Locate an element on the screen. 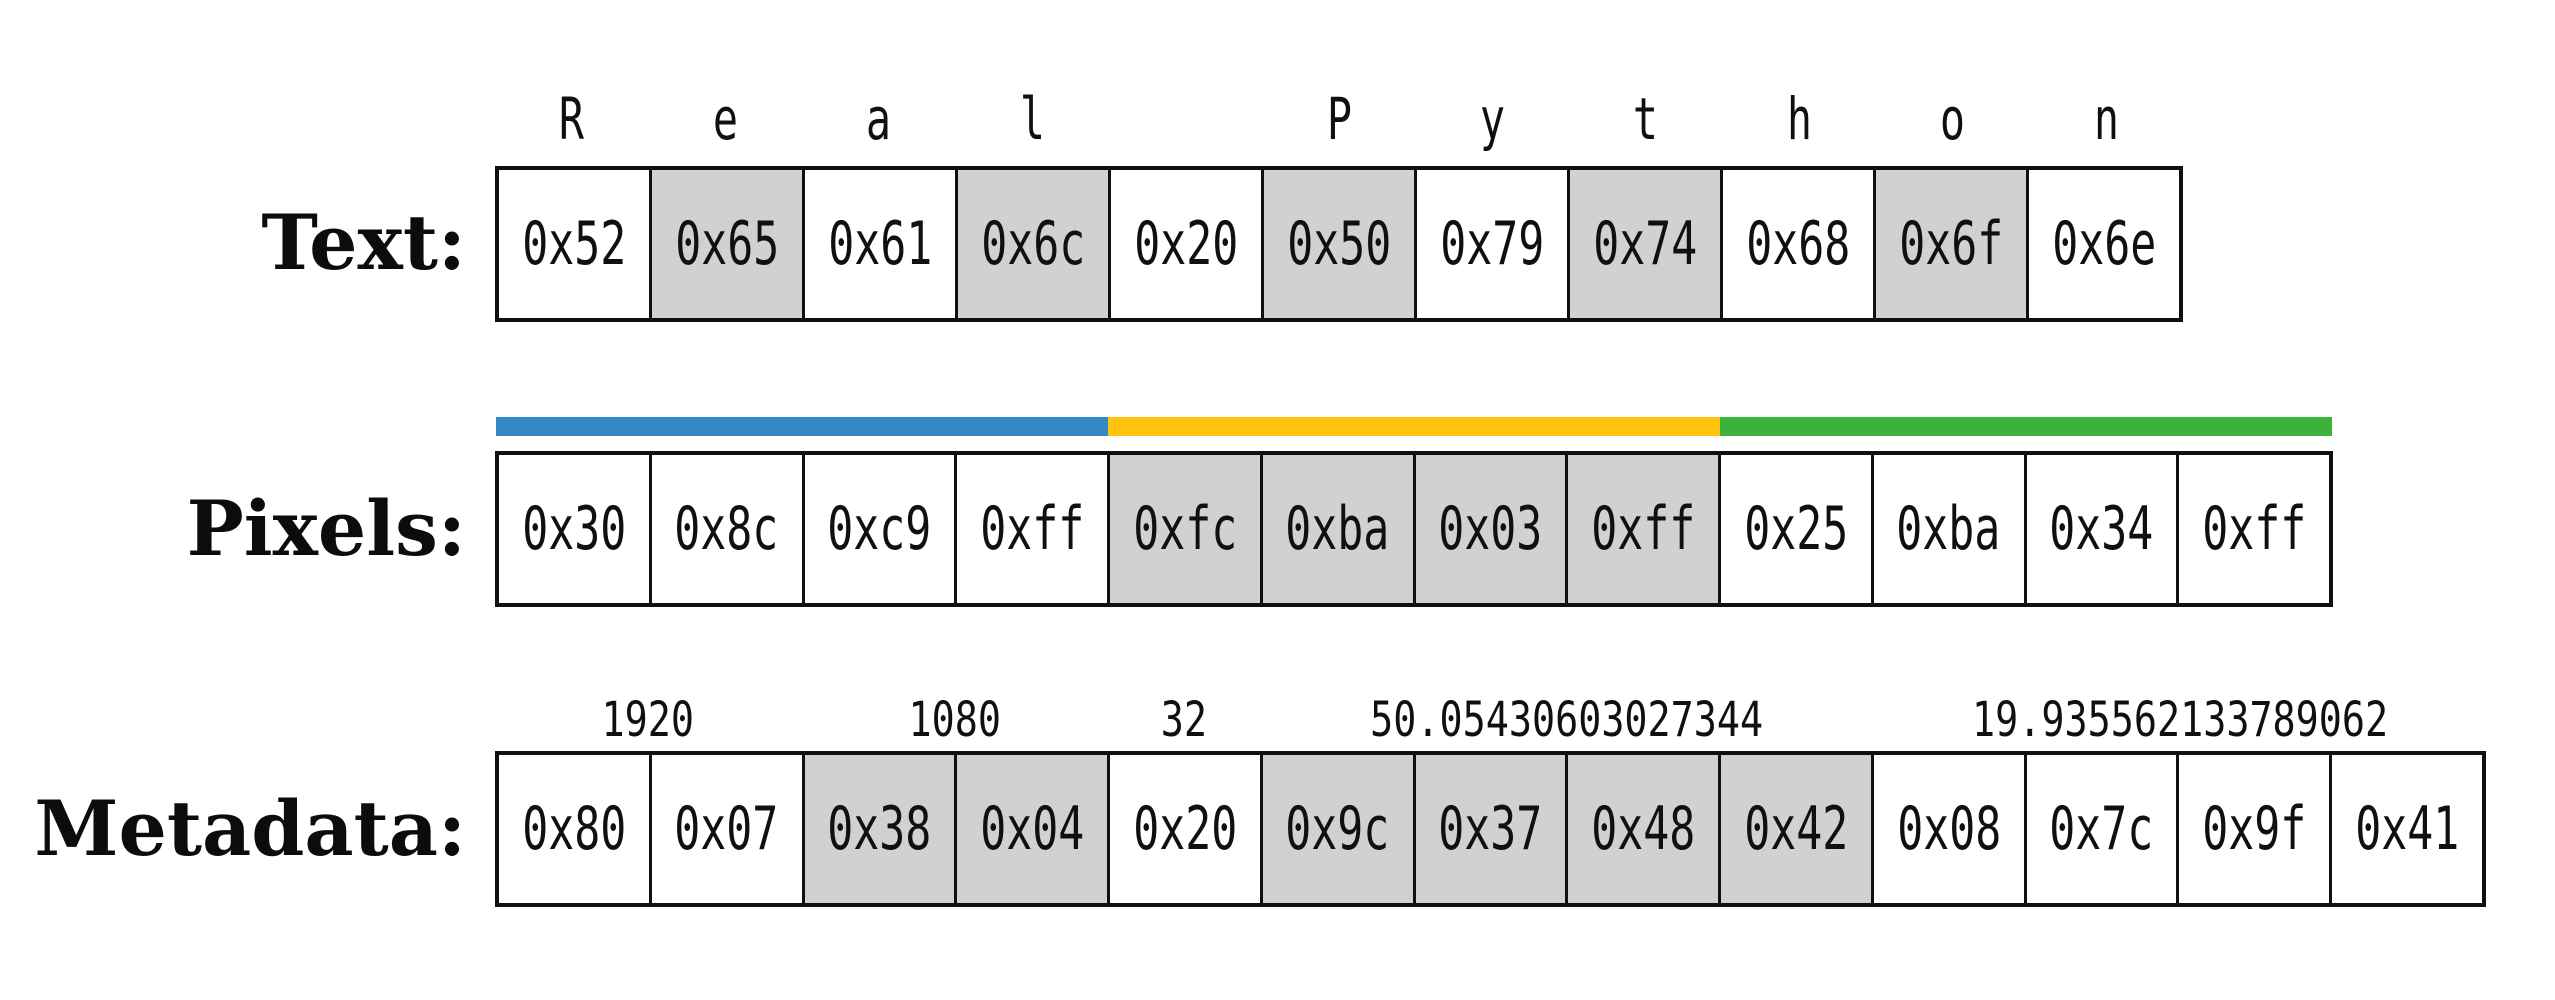  metadata-value-group: 1920 is located at coordinates (648, 715).